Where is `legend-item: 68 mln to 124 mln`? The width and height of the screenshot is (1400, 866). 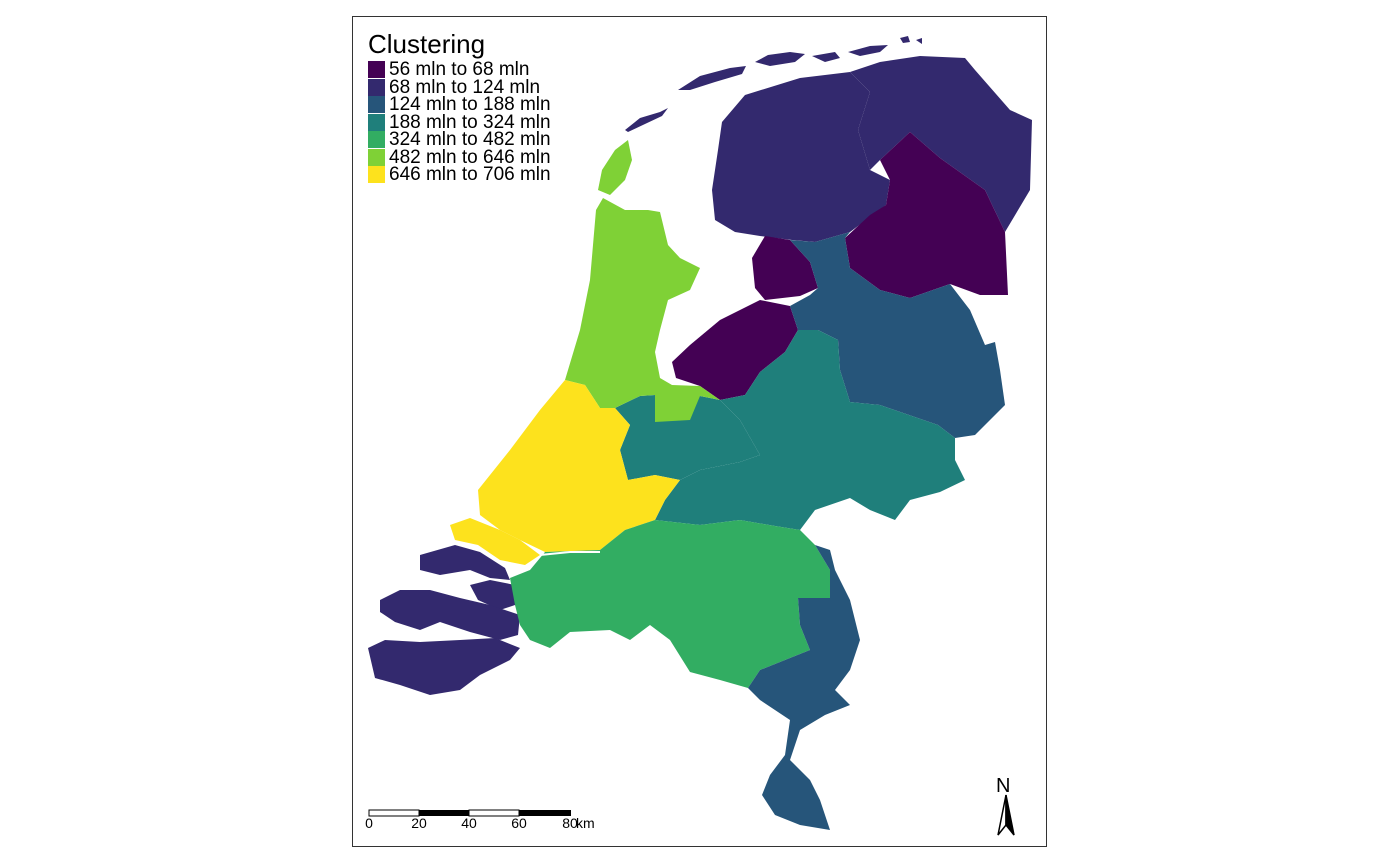
legend-item: 68 mln to 124 mln is located at coordinates (459, 87).